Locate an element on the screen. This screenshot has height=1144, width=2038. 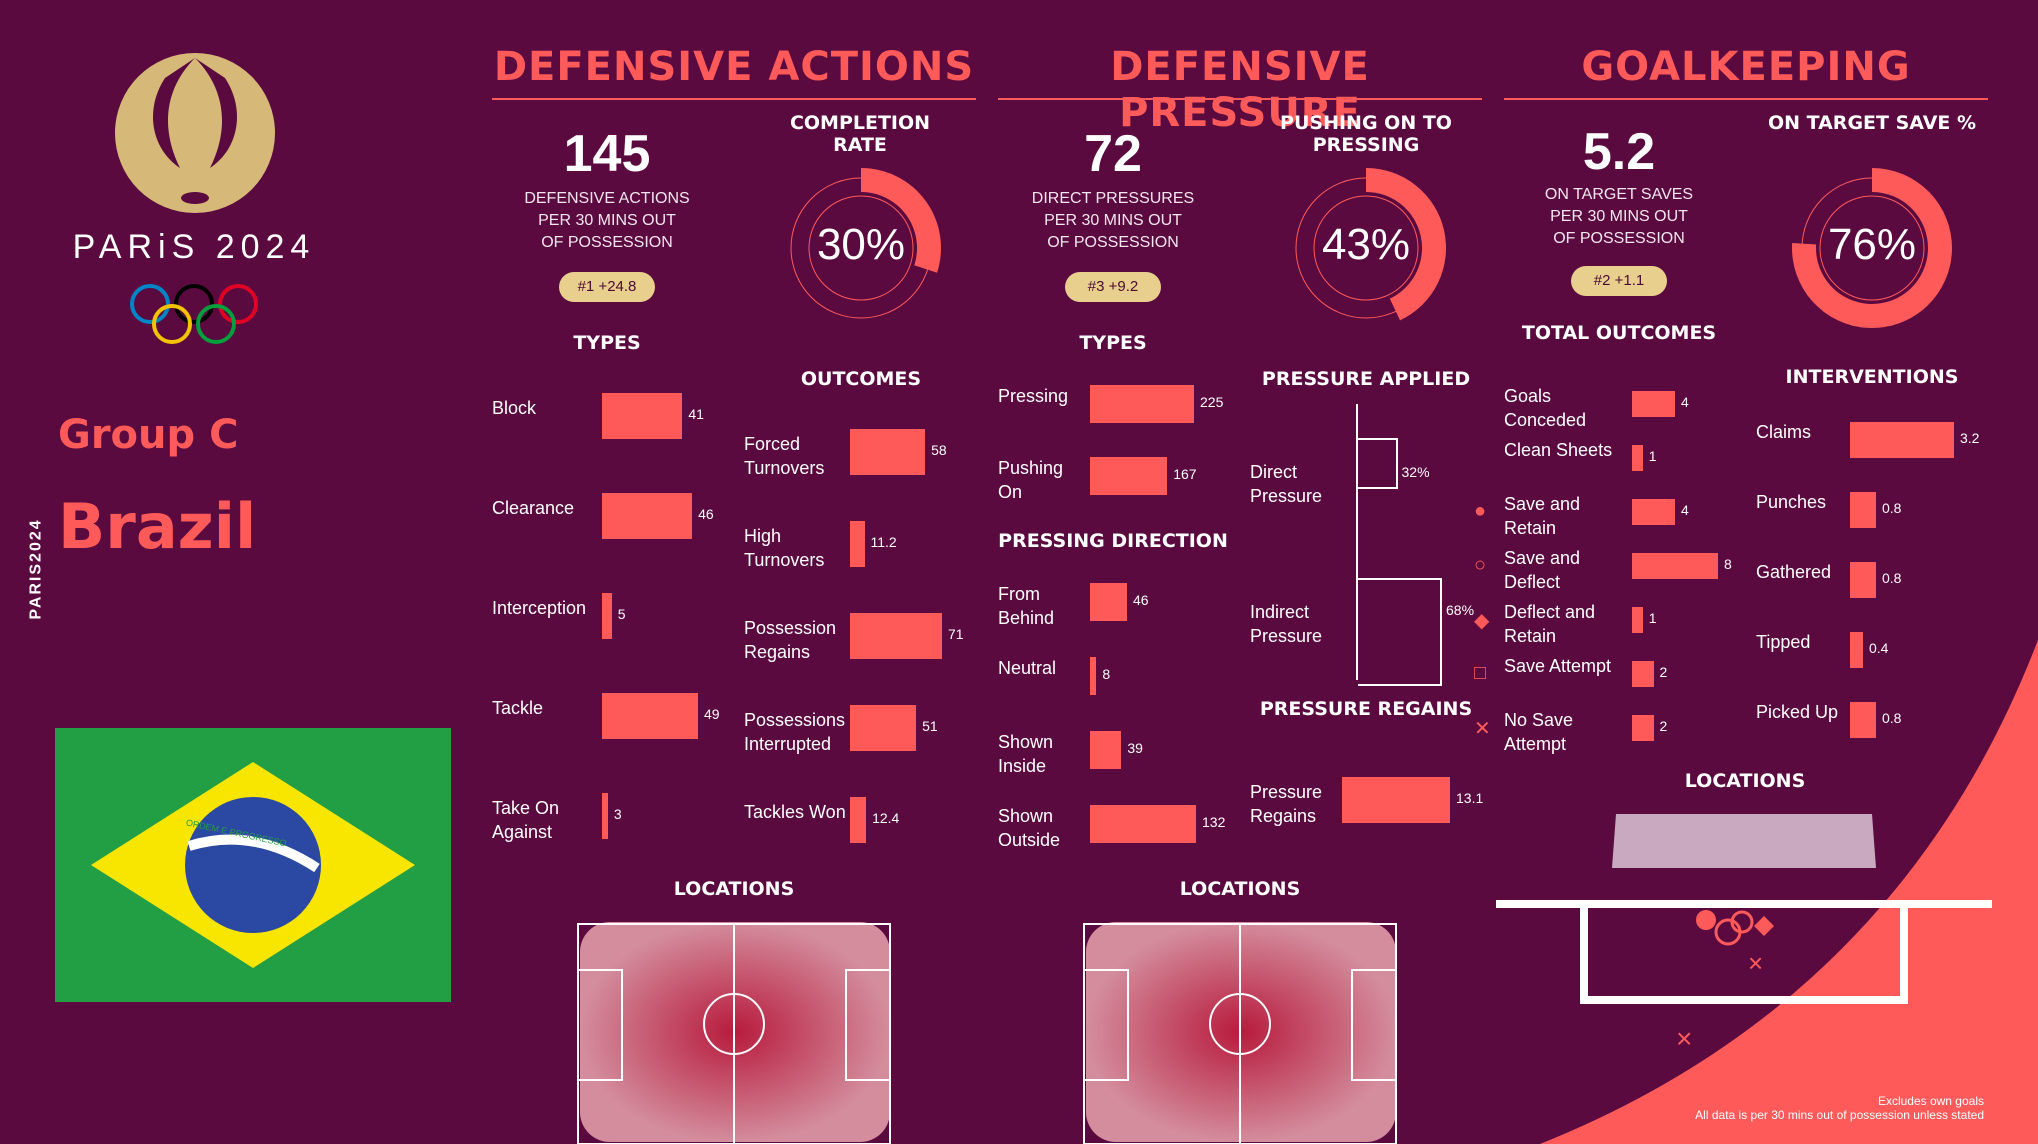
bar-value: 39 is located at coordinates (1135, 748).